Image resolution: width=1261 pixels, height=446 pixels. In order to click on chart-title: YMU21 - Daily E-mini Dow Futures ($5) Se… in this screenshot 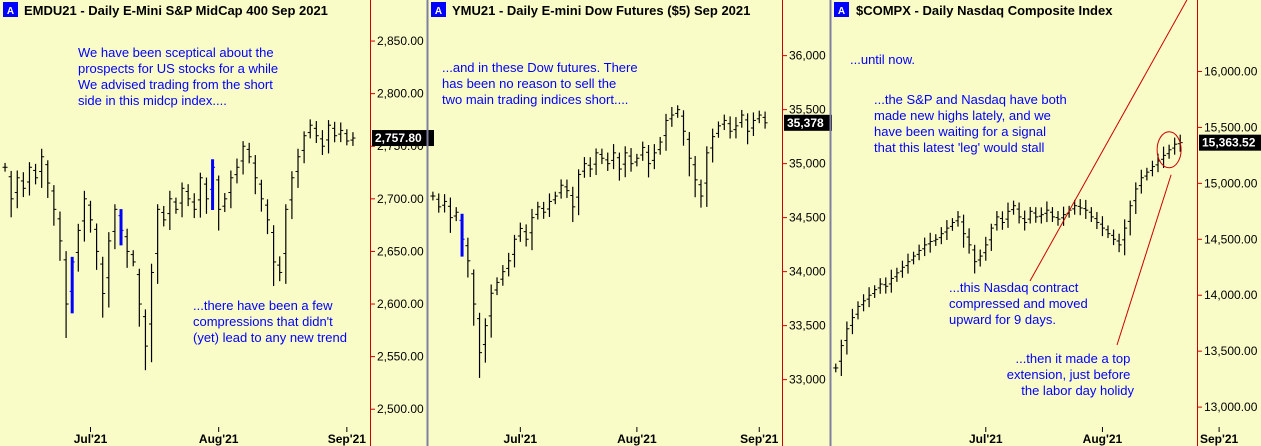, I will do `click(601, 10)`.